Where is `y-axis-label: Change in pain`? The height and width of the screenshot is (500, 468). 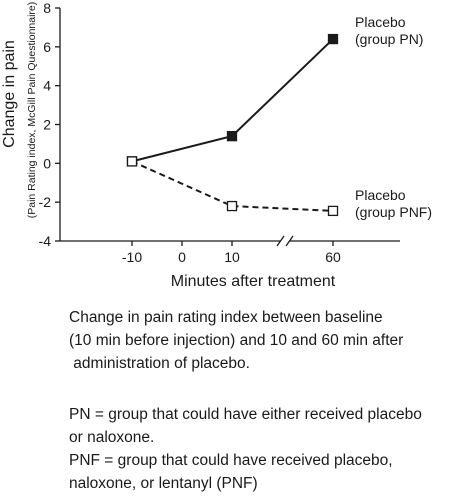 y-axis-label: Change in pain is located at coordinates (9, 94).